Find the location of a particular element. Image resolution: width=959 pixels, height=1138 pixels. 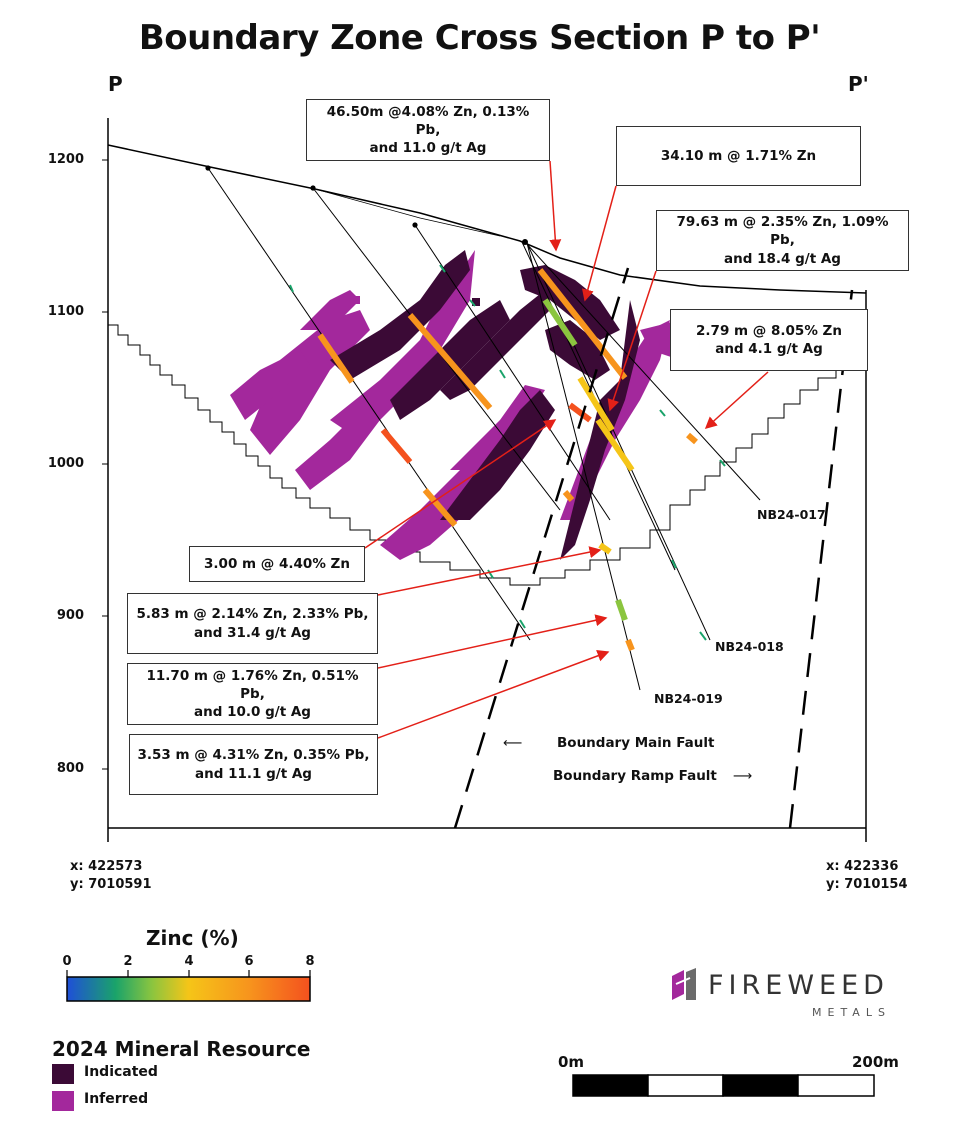

ramp-fault-label: Boundary Ramp Fault is located at coordinates (635, 776).